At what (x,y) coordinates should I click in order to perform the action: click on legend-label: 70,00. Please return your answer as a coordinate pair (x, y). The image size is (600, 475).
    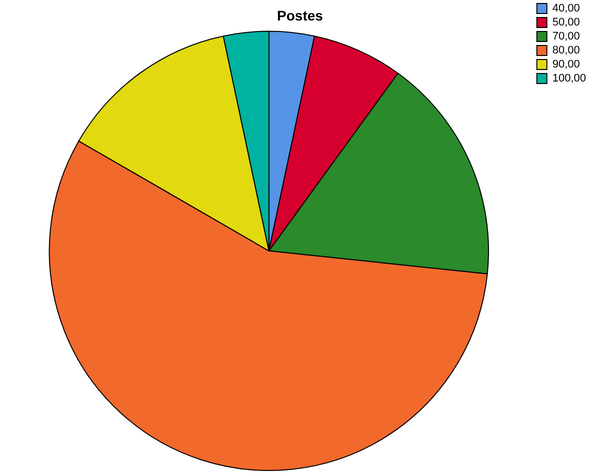
    Looking at the image, I should click on (566, 36).